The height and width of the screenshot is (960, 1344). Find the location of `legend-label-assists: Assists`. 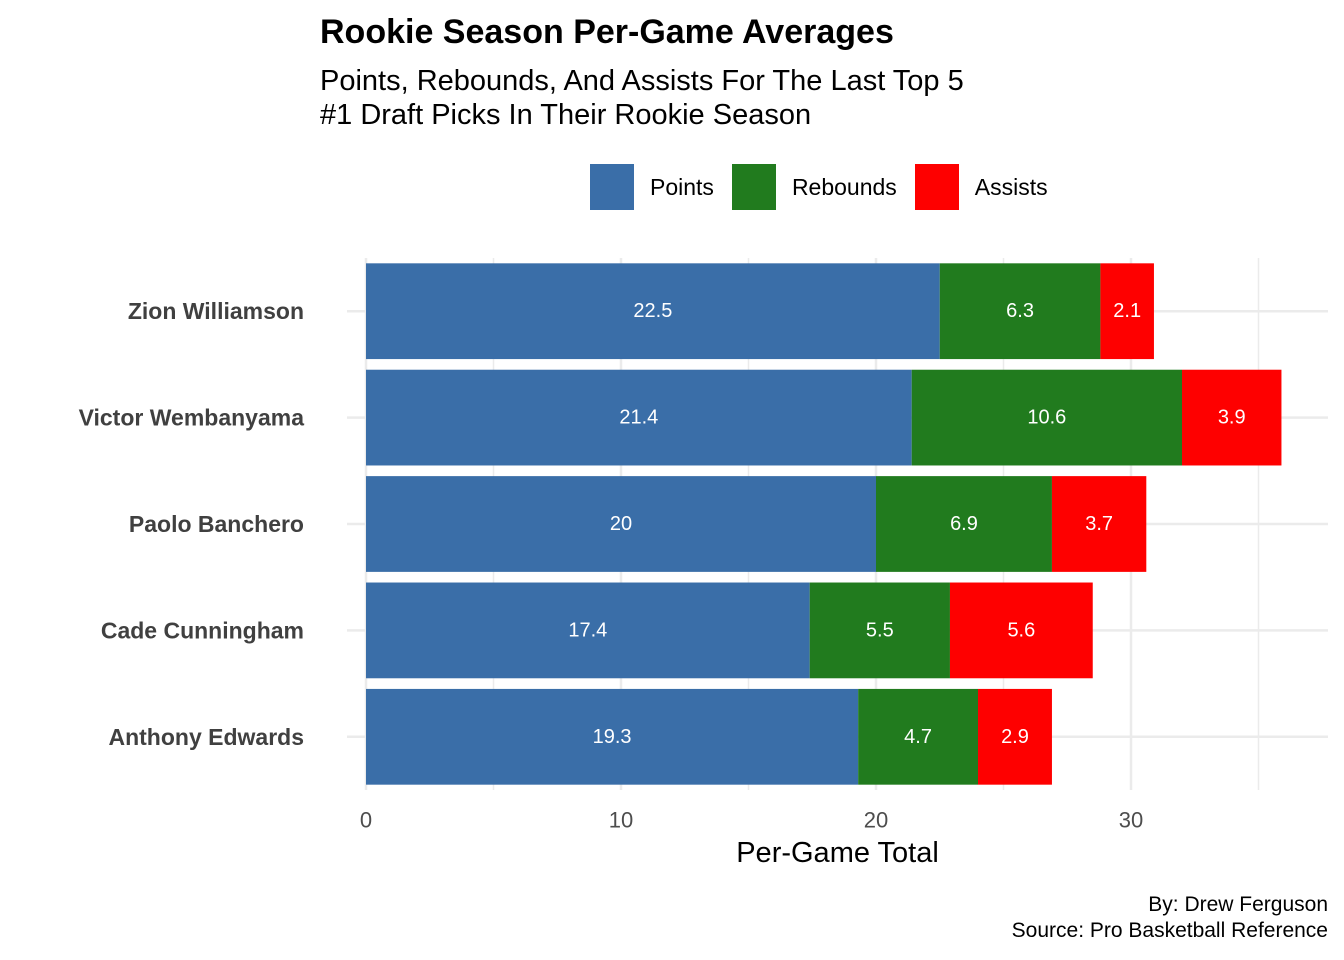

legend-label-assists: Assists is located at coordinates (1011, 186).